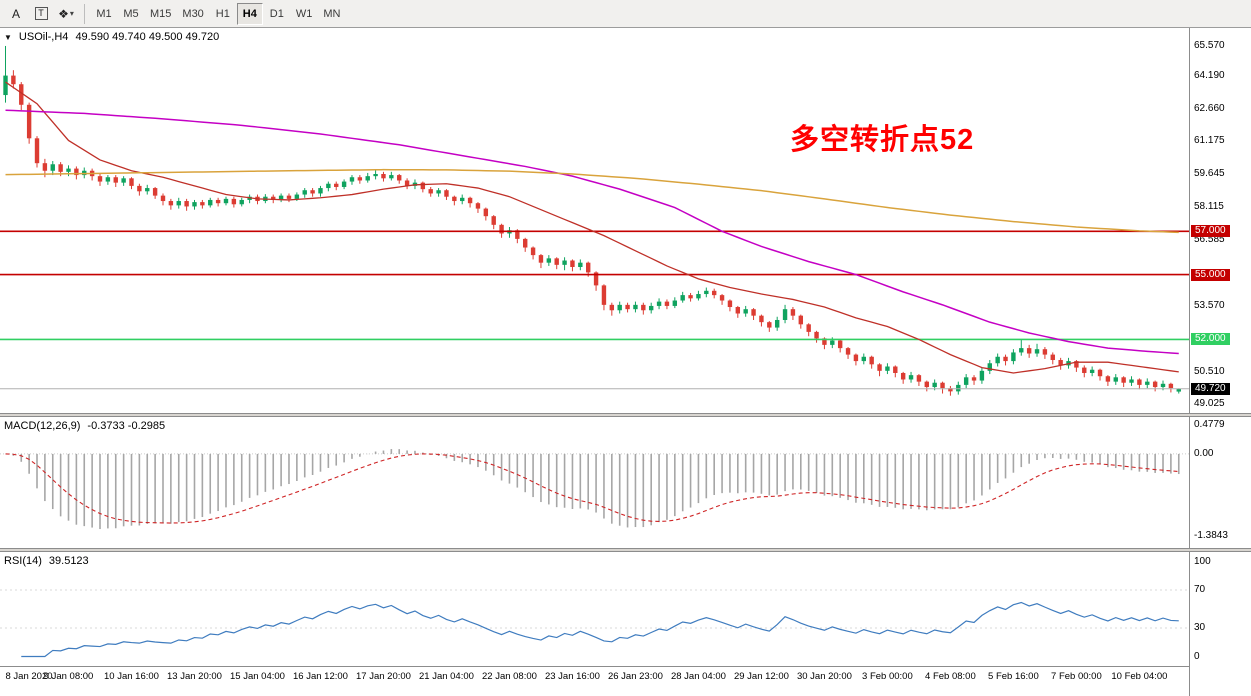 This screenshot has height=696, width=1251. Describe the element at coordinates (1197, 656) in the screenshot. I see `rsi-axis-label: 0` at that location.